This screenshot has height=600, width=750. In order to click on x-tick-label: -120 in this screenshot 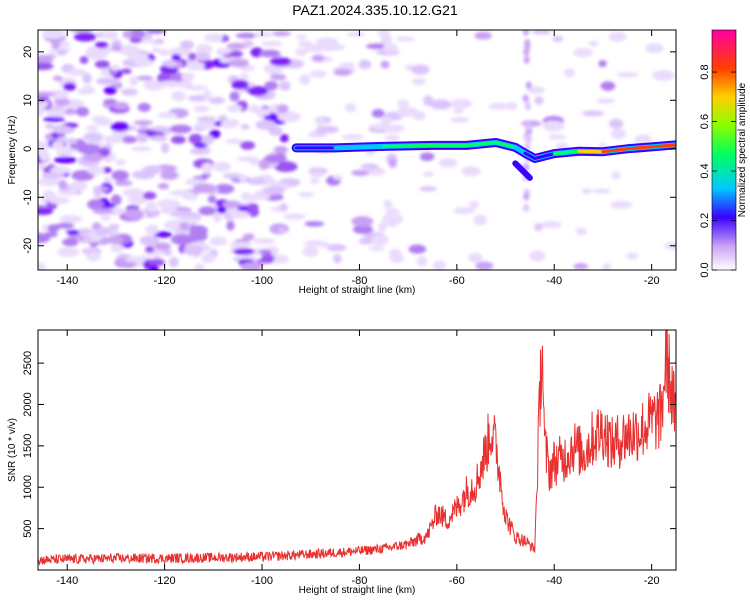, I will do `click(165, 581)`.